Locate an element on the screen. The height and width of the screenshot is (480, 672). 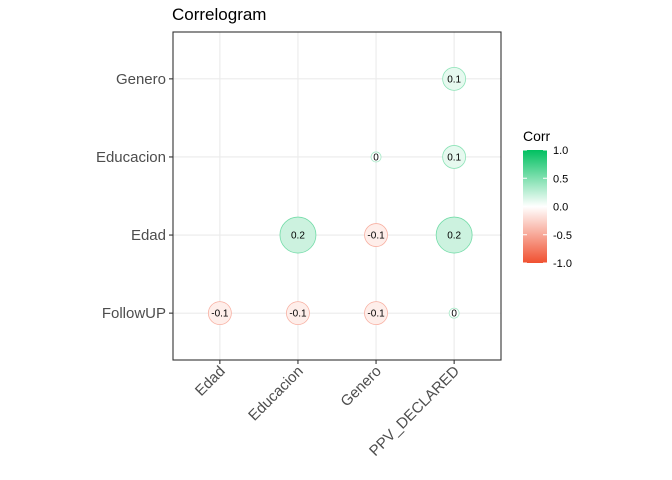
legend-tick-label: 0.5 is located at coordinates (560, 179).